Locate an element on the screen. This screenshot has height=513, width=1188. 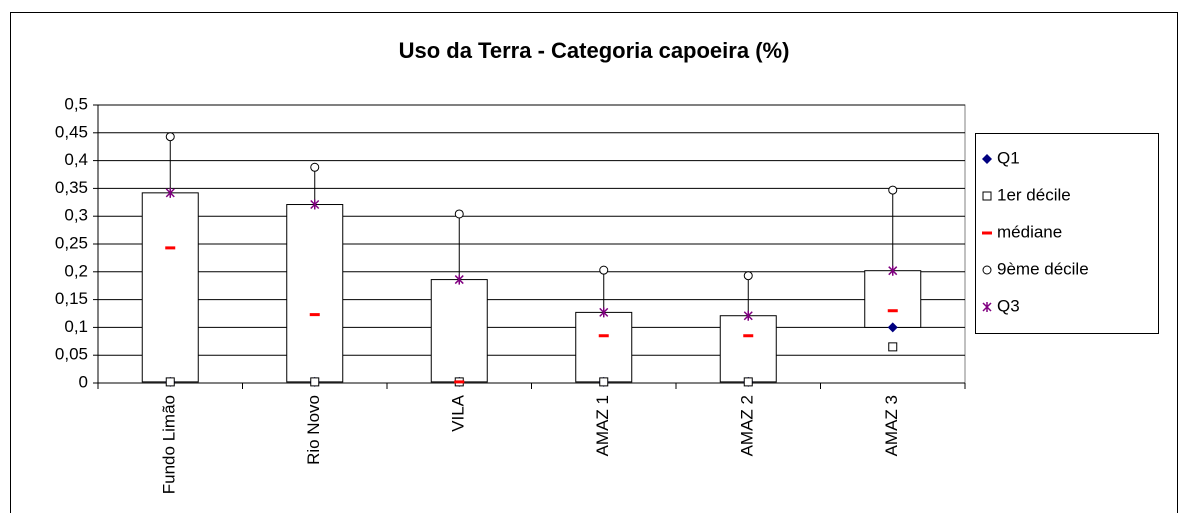
y-tick-label: 0,15 is located at coordinates (71, 298).